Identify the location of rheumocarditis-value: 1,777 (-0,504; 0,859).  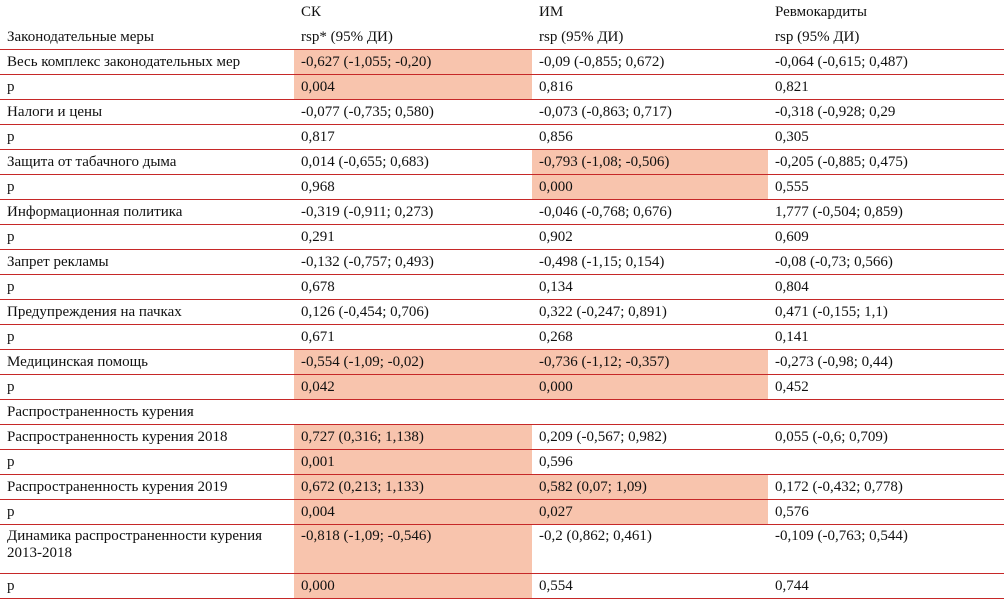
(886, 212).